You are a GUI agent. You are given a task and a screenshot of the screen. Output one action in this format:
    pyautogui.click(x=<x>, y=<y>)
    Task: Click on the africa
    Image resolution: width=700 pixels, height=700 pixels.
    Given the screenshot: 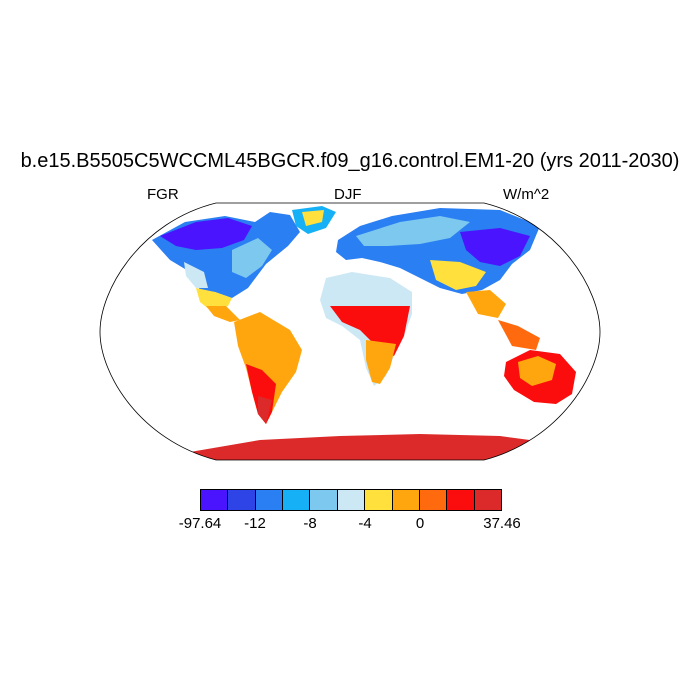 What is the action you would take?
    pyautogui.click(x=366, y=329)
    